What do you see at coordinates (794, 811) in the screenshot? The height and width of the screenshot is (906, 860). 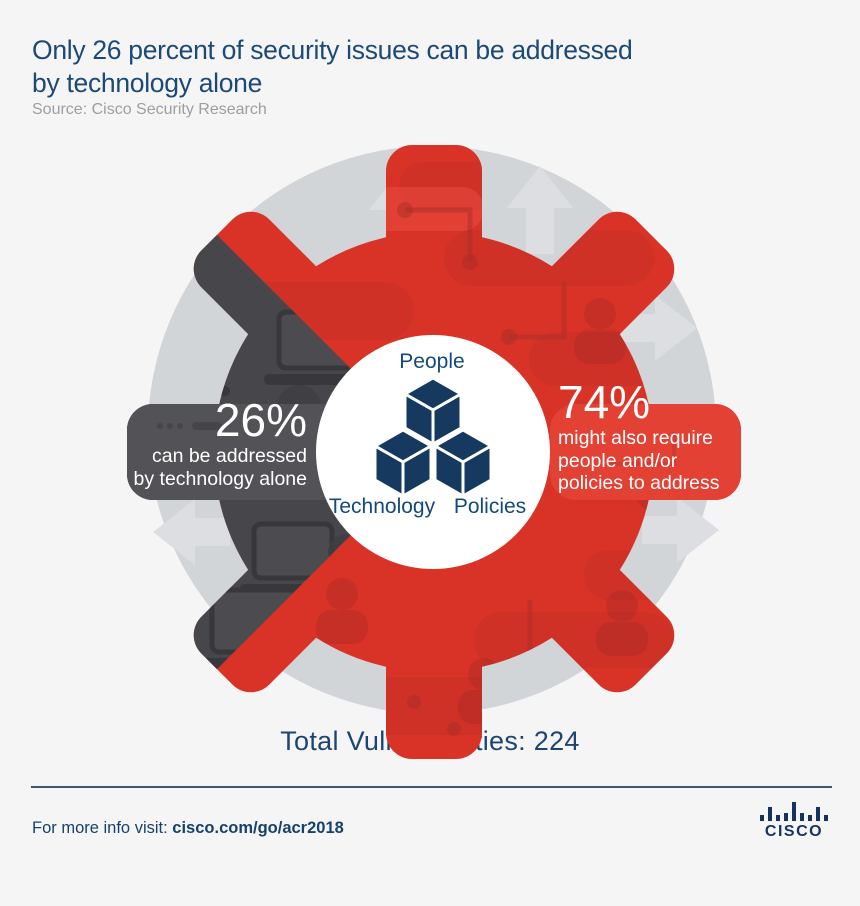 I see `cisco-logo-bars-icon` at bounding box center [794, 811].